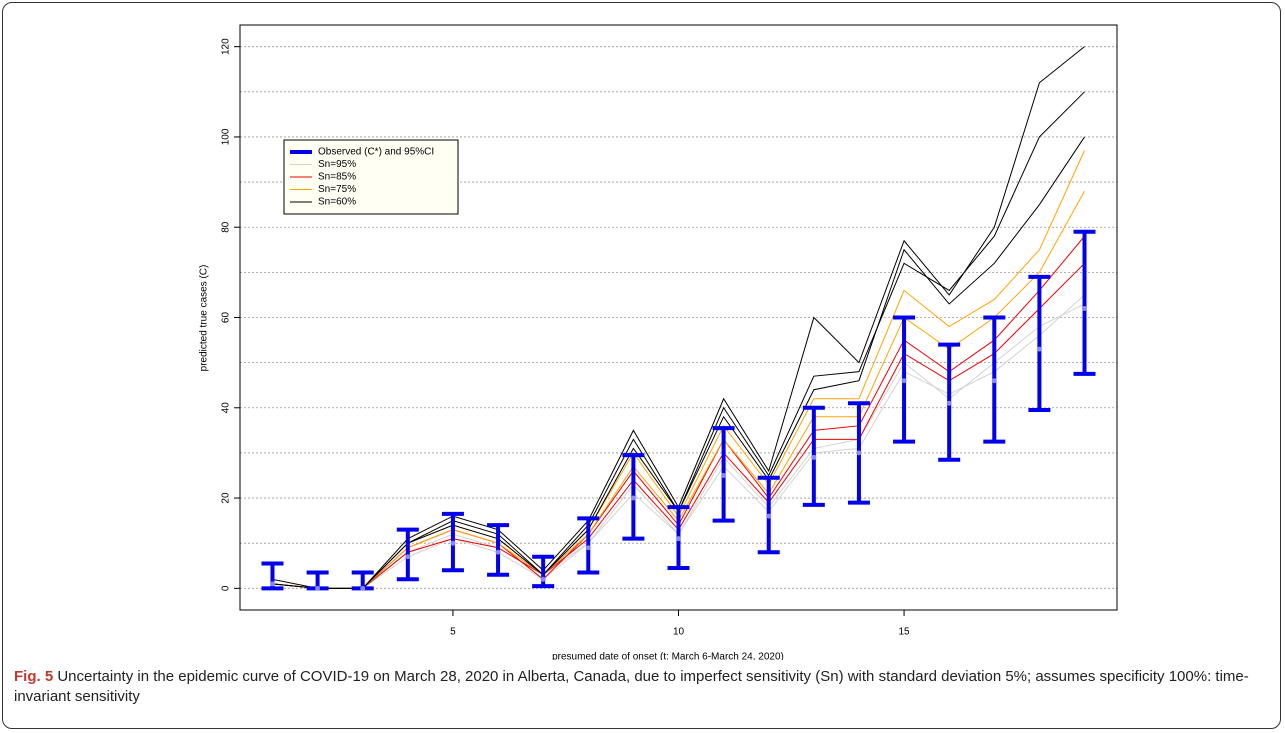 This screenshot has width=1285, height=733. I want to click on x-tick-label: 15, so click(905, 632).